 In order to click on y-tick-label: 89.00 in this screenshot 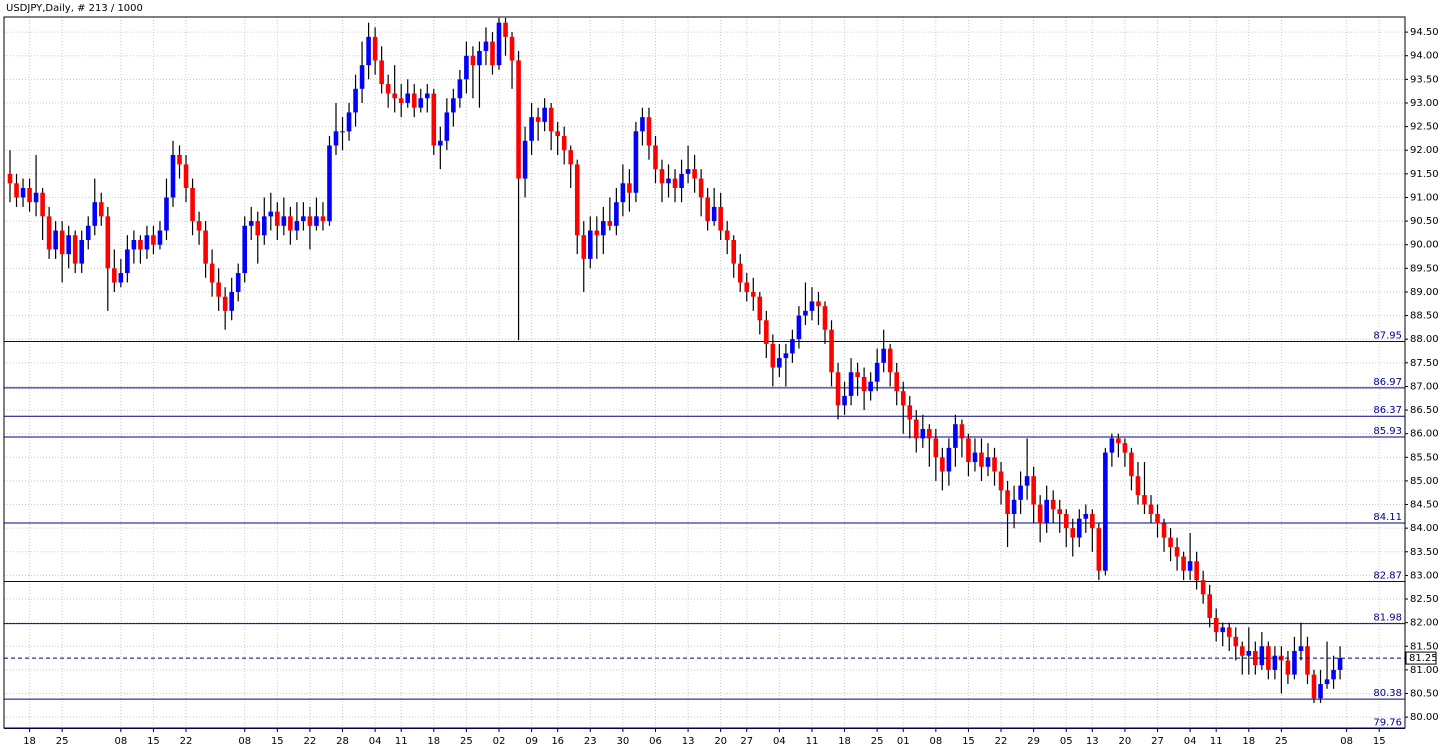, I will do `click(1424, 292)`.